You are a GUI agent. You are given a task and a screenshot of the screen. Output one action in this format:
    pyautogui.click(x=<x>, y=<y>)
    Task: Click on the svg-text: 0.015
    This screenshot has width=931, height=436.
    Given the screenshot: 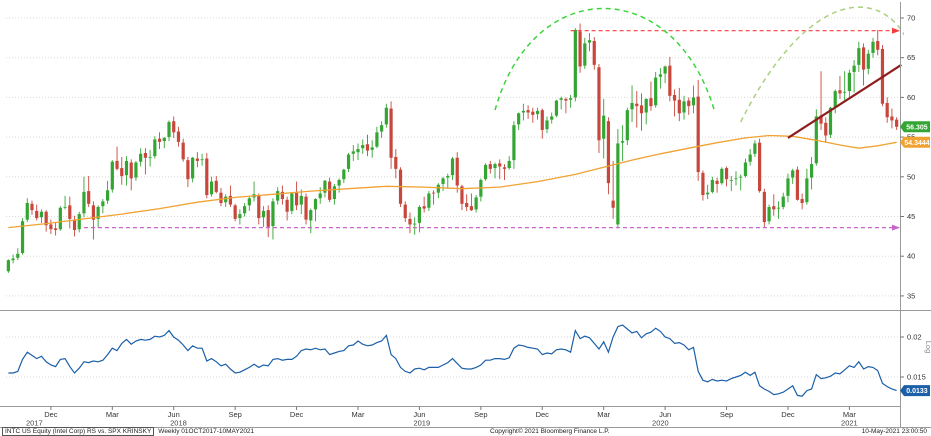 What is the action you would take?
    pyautogui.click(x=916, y=377)
    